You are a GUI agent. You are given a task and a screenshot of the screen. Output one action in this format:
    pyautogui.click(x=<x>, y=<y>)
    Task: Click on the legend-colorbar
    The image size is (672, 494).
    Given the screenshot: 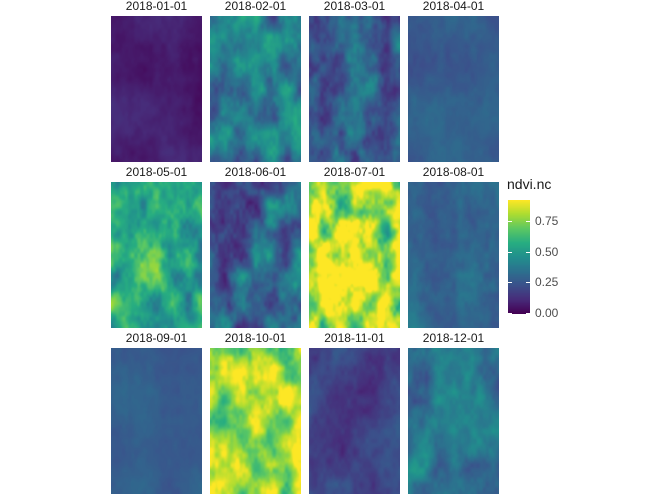 What is the action you would take?
    pyautogui.click(x=519, y=257)
    